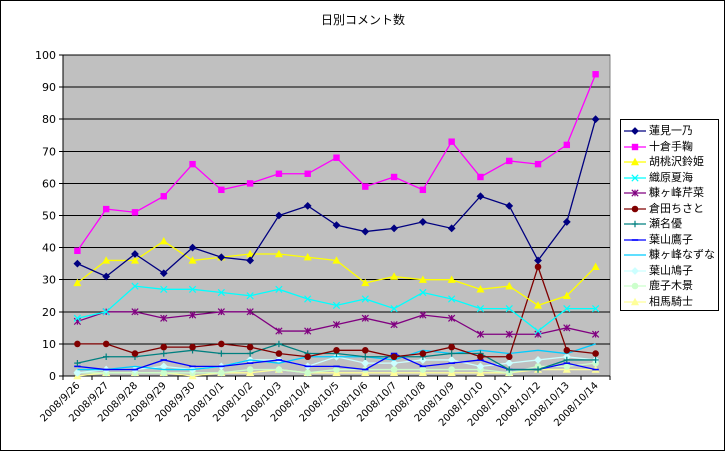 The width and height of the screenshot is (725, 451). I want to click on legend-item: 織原夏海, so click(670, 178).